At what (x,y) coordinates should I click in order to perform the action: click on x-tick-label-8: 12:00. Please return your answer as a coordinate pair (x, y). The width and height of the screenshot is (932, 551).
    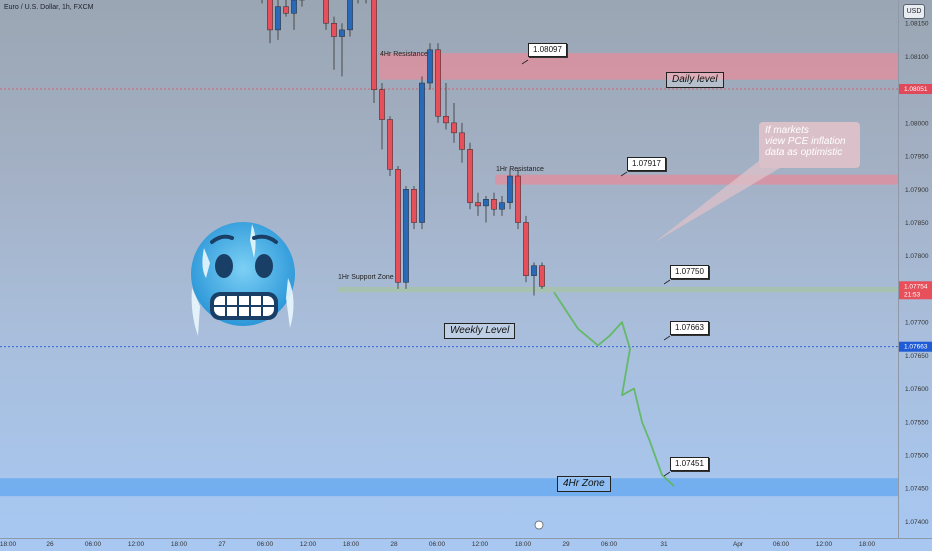
    Looking at the image, I should click on (308, 544).